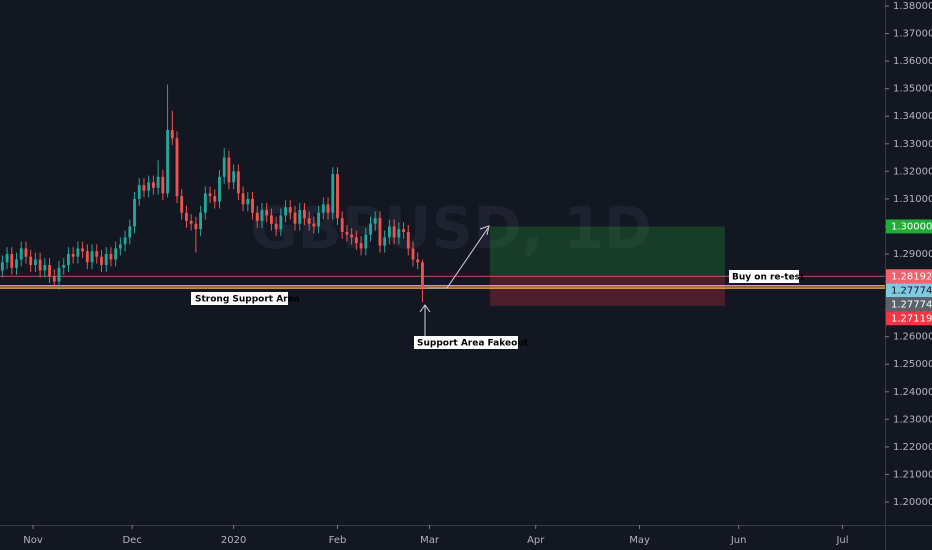 This screenshot has height=550, width=932. I want to click on y-tick-label: 1.25000, so click(912, 364).